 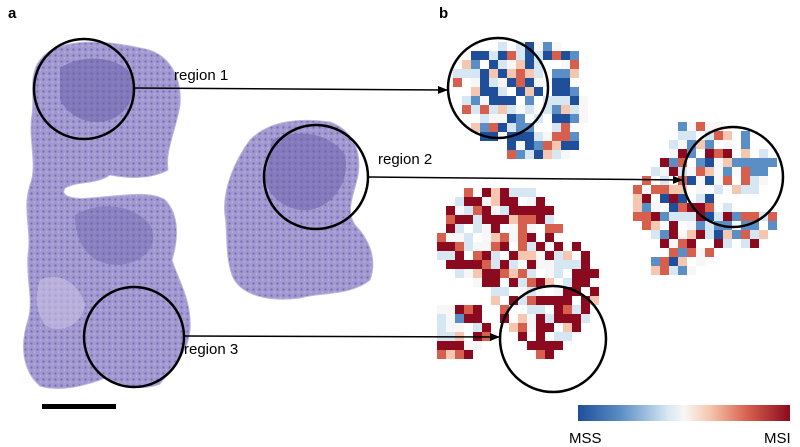 I want to click on colorbar, so click(x=684, y=413).